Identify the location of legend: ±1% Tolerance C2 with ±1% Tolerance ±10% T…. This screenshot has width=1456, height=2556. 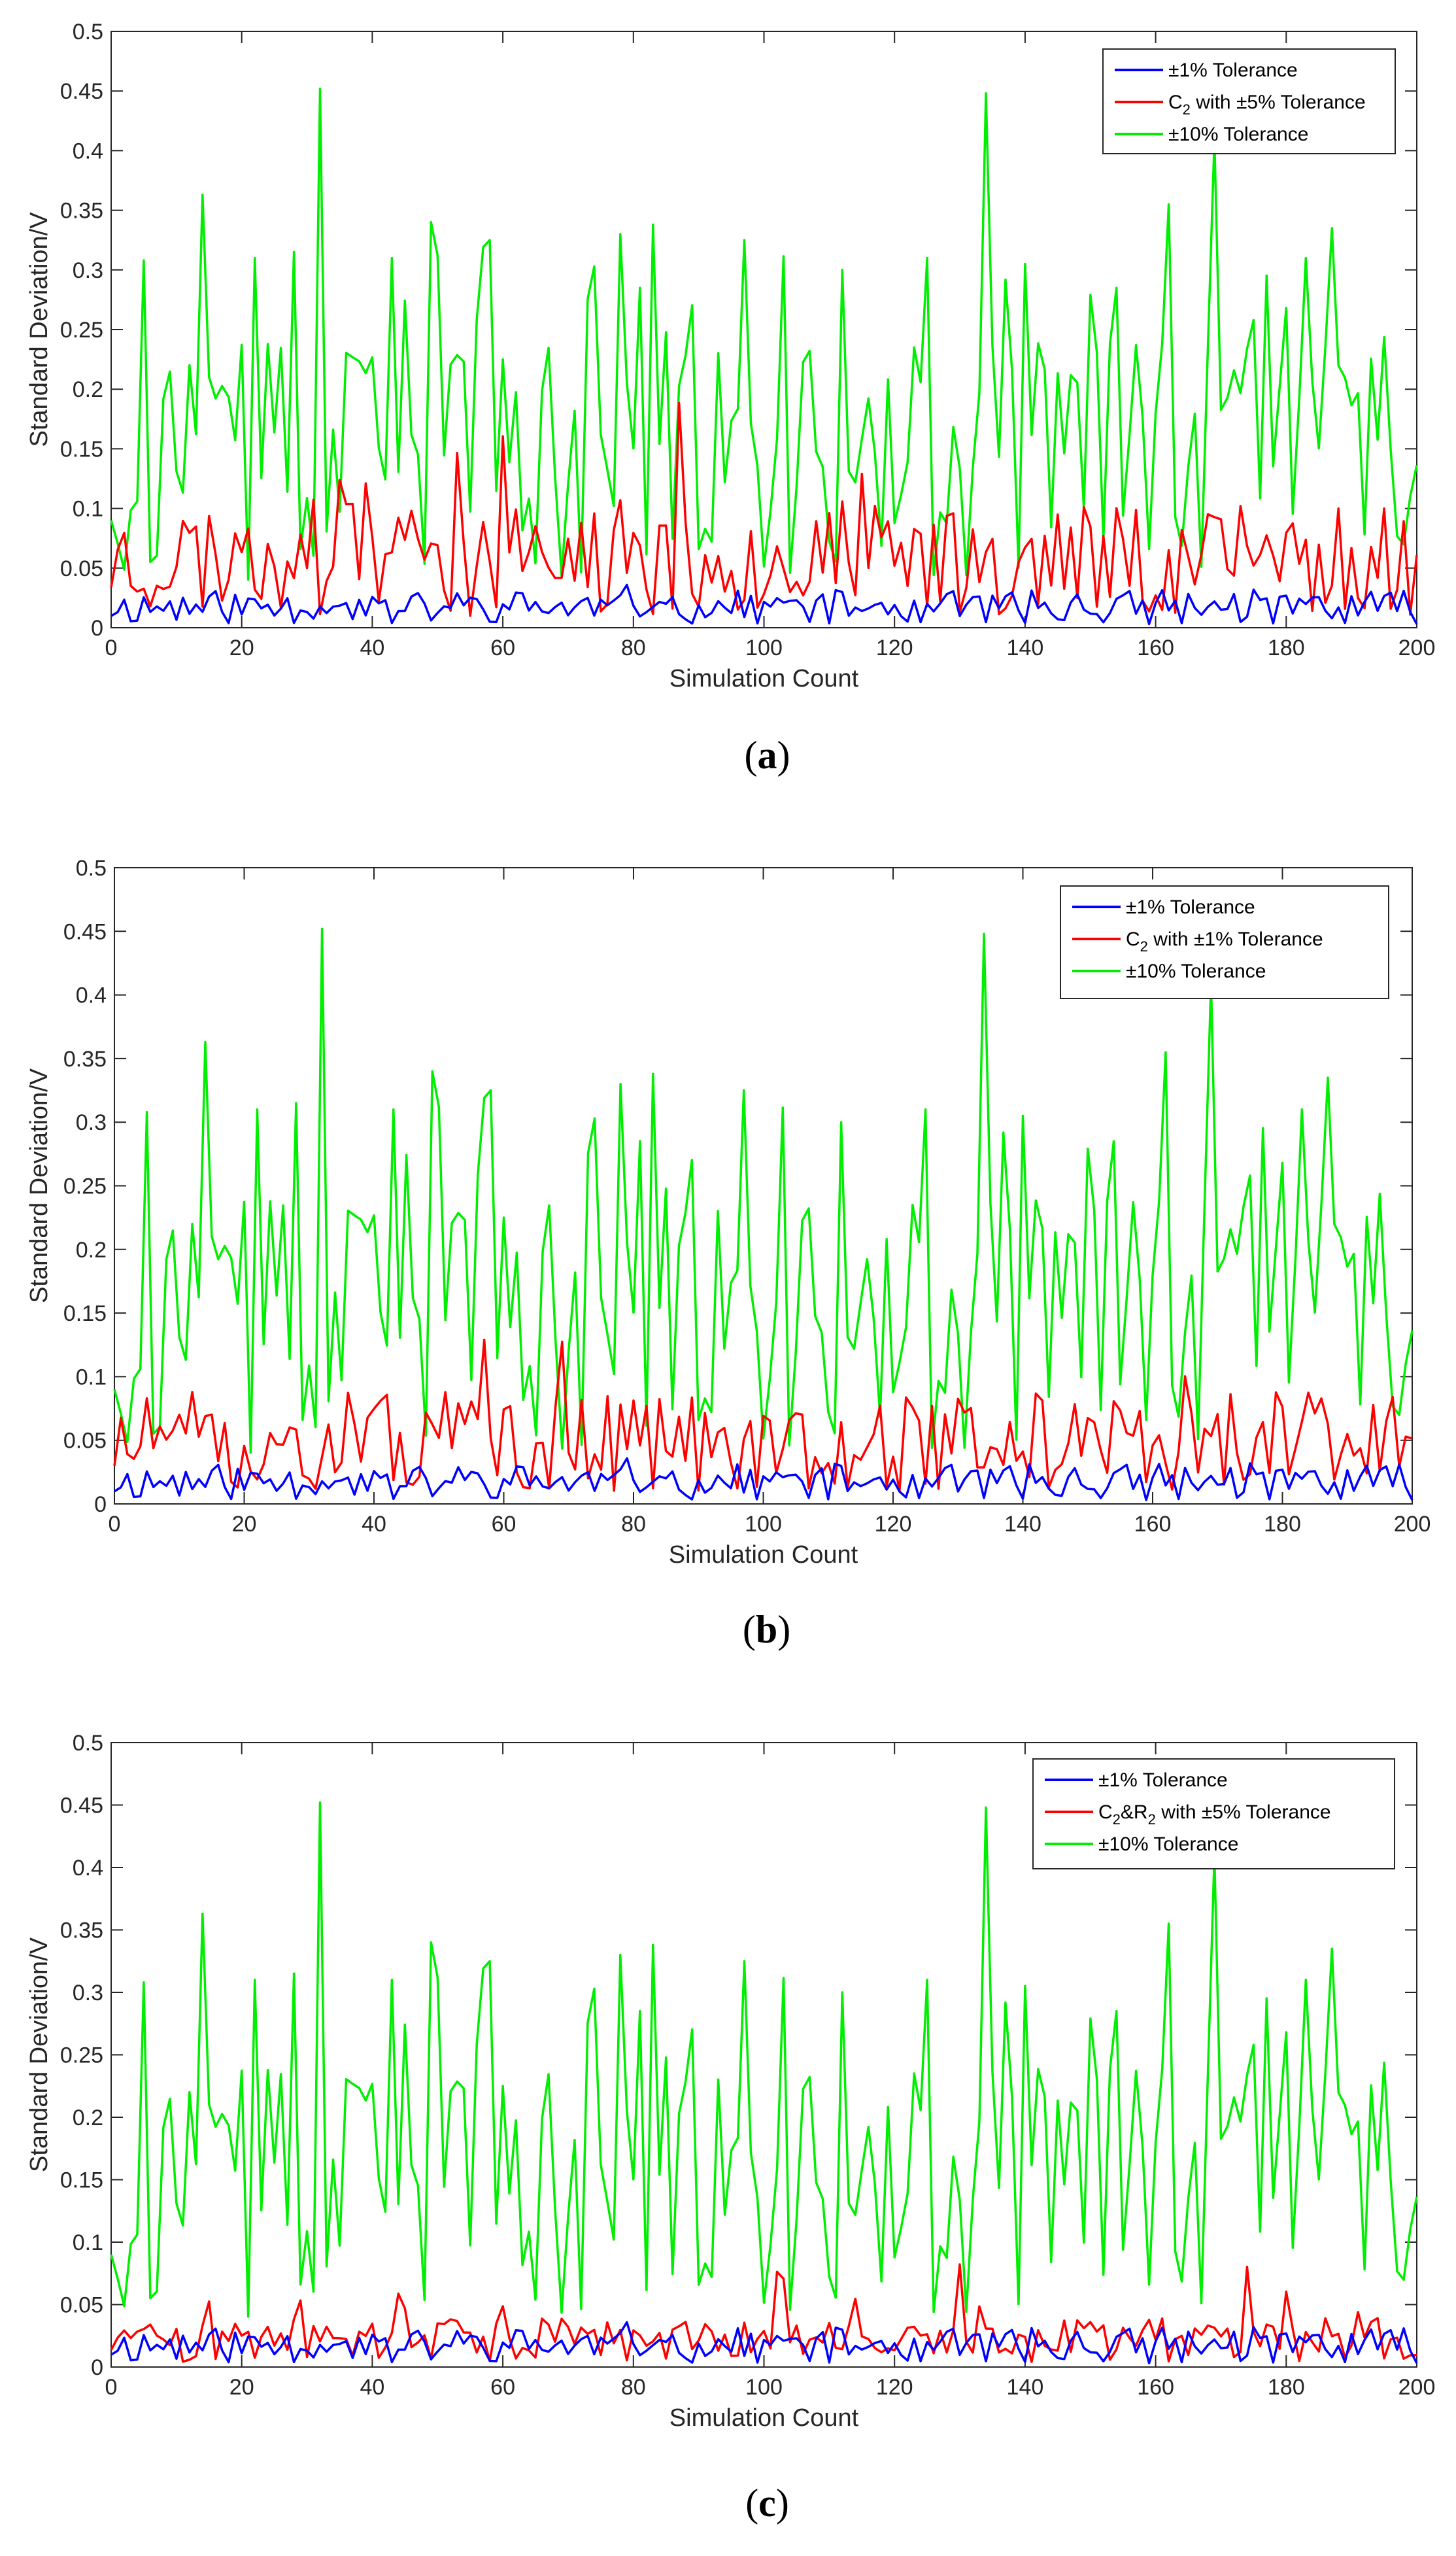
(1224, 942).